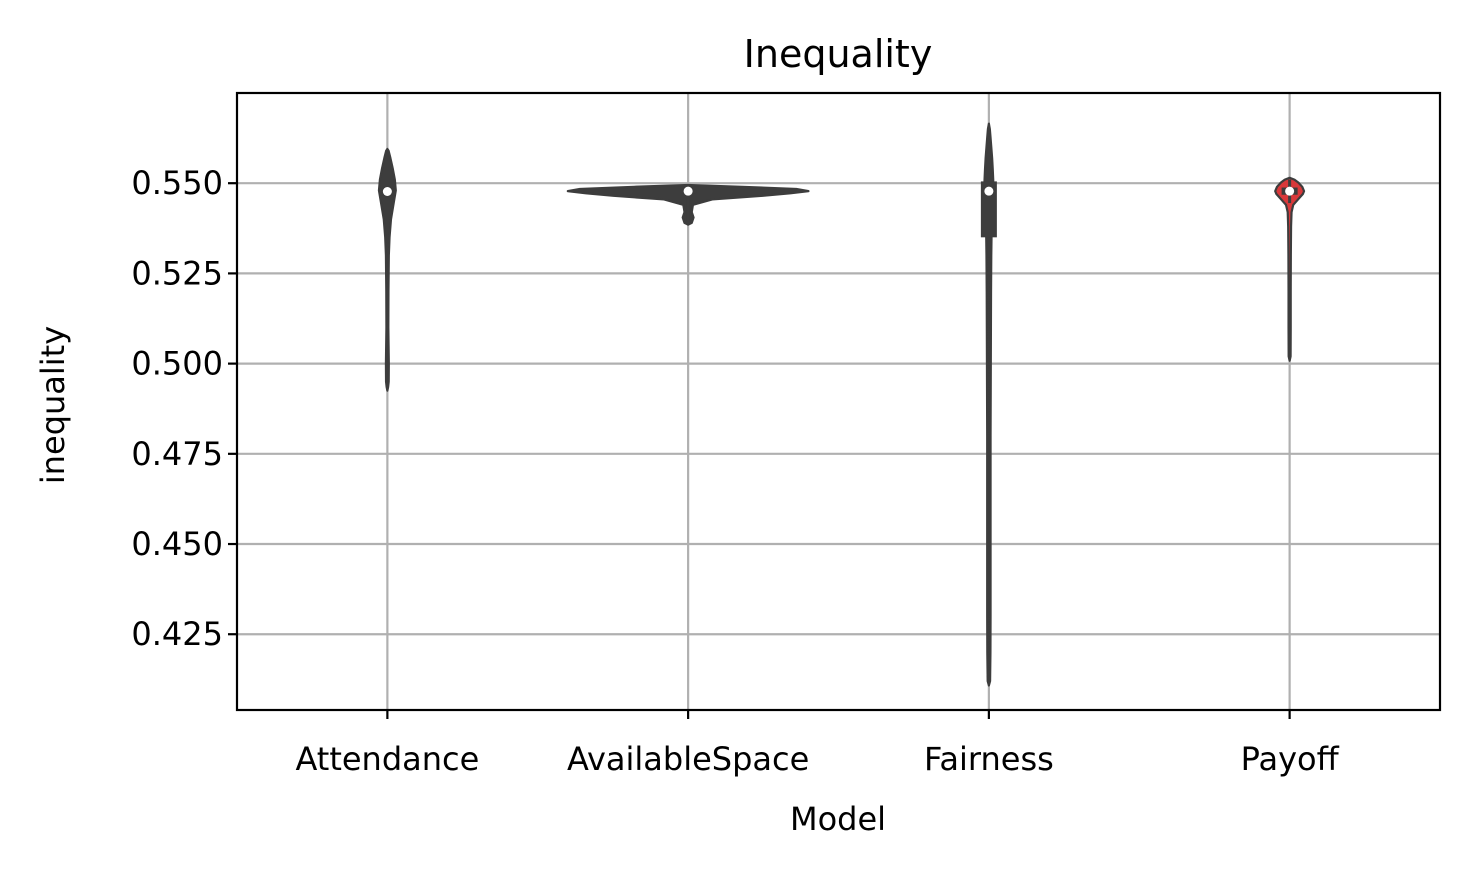  I want to click on y-axis-ticks: 0.425 0.450 0.475 0.500 0.525 0.550, so click(184, 408).